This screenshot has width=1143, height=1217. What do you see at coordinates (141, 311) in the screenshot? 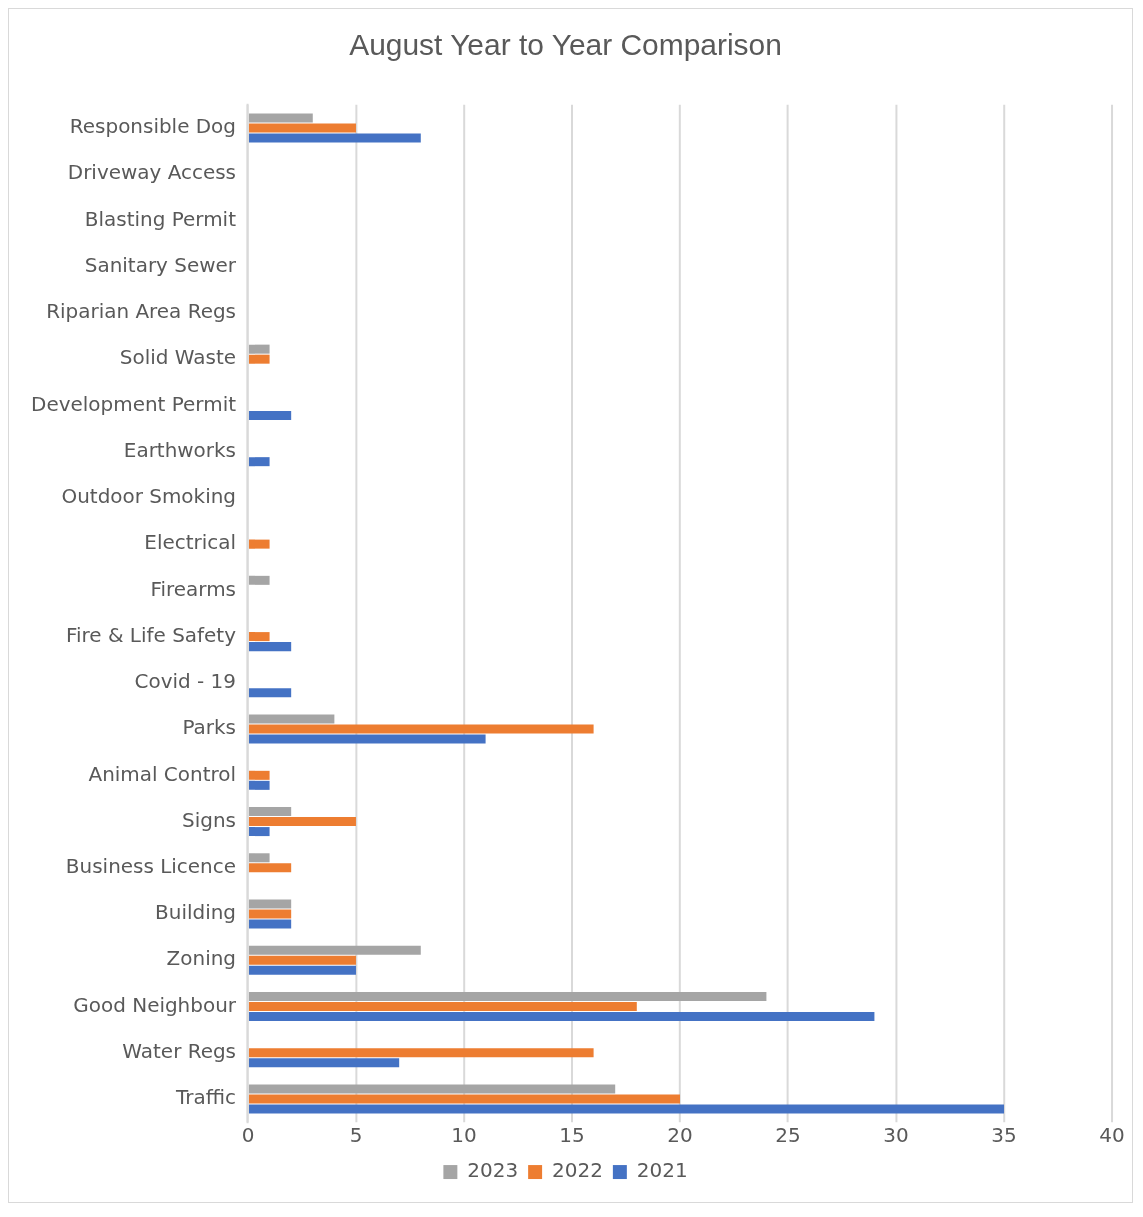
I see `y-tick-label: Riparian Area Regs` at bounding box center [141, 311].